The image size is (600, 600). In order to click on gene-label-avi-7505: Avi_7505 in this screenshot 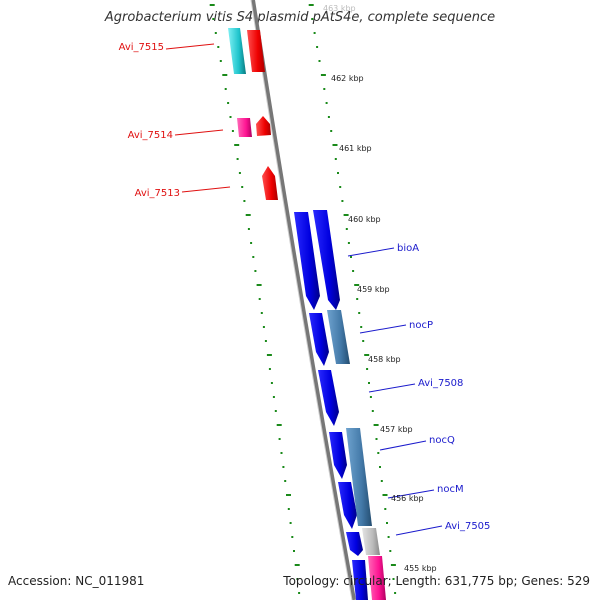, I will do `click(467, 526)`.